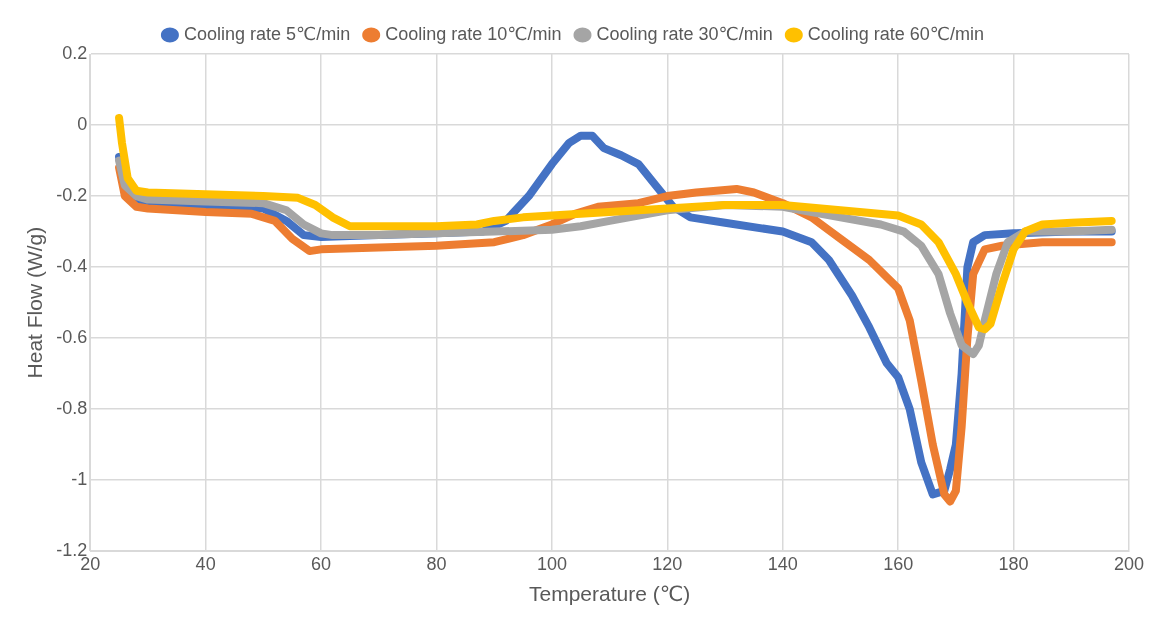 This screenshot has width=1159, height=622. What do you see at coordinates (35, 302) in the screenshot?
I see `y-axis-title: Heat Flow (W/g)` at bounding box center [35, 302].